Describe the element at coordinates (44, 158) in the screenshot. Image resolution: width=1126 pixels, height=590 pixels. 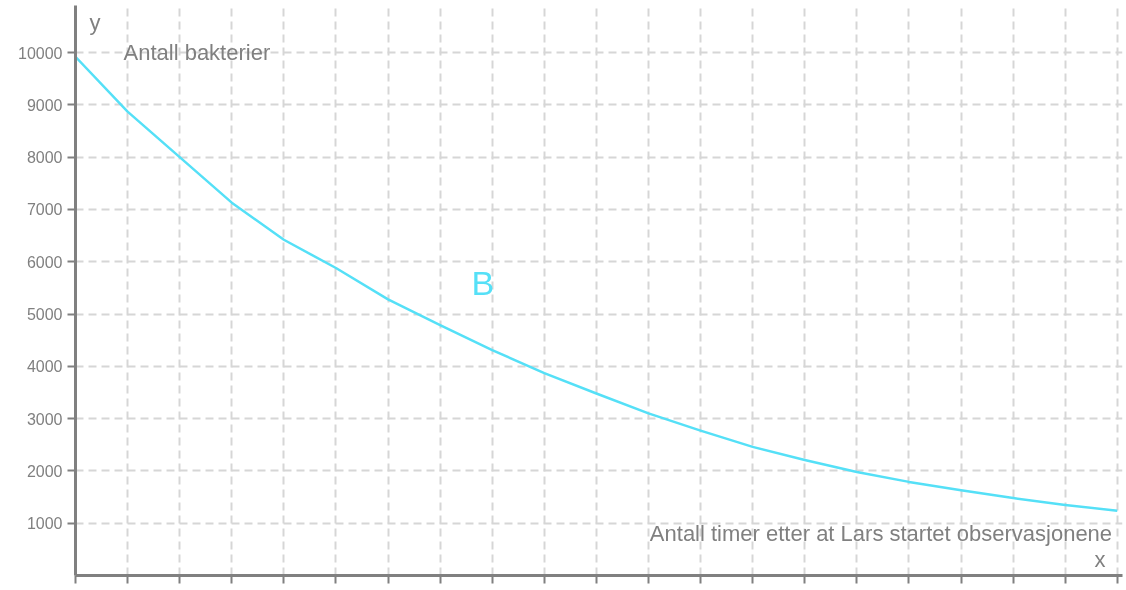
I see `y-tick-label: 8000` at that location.